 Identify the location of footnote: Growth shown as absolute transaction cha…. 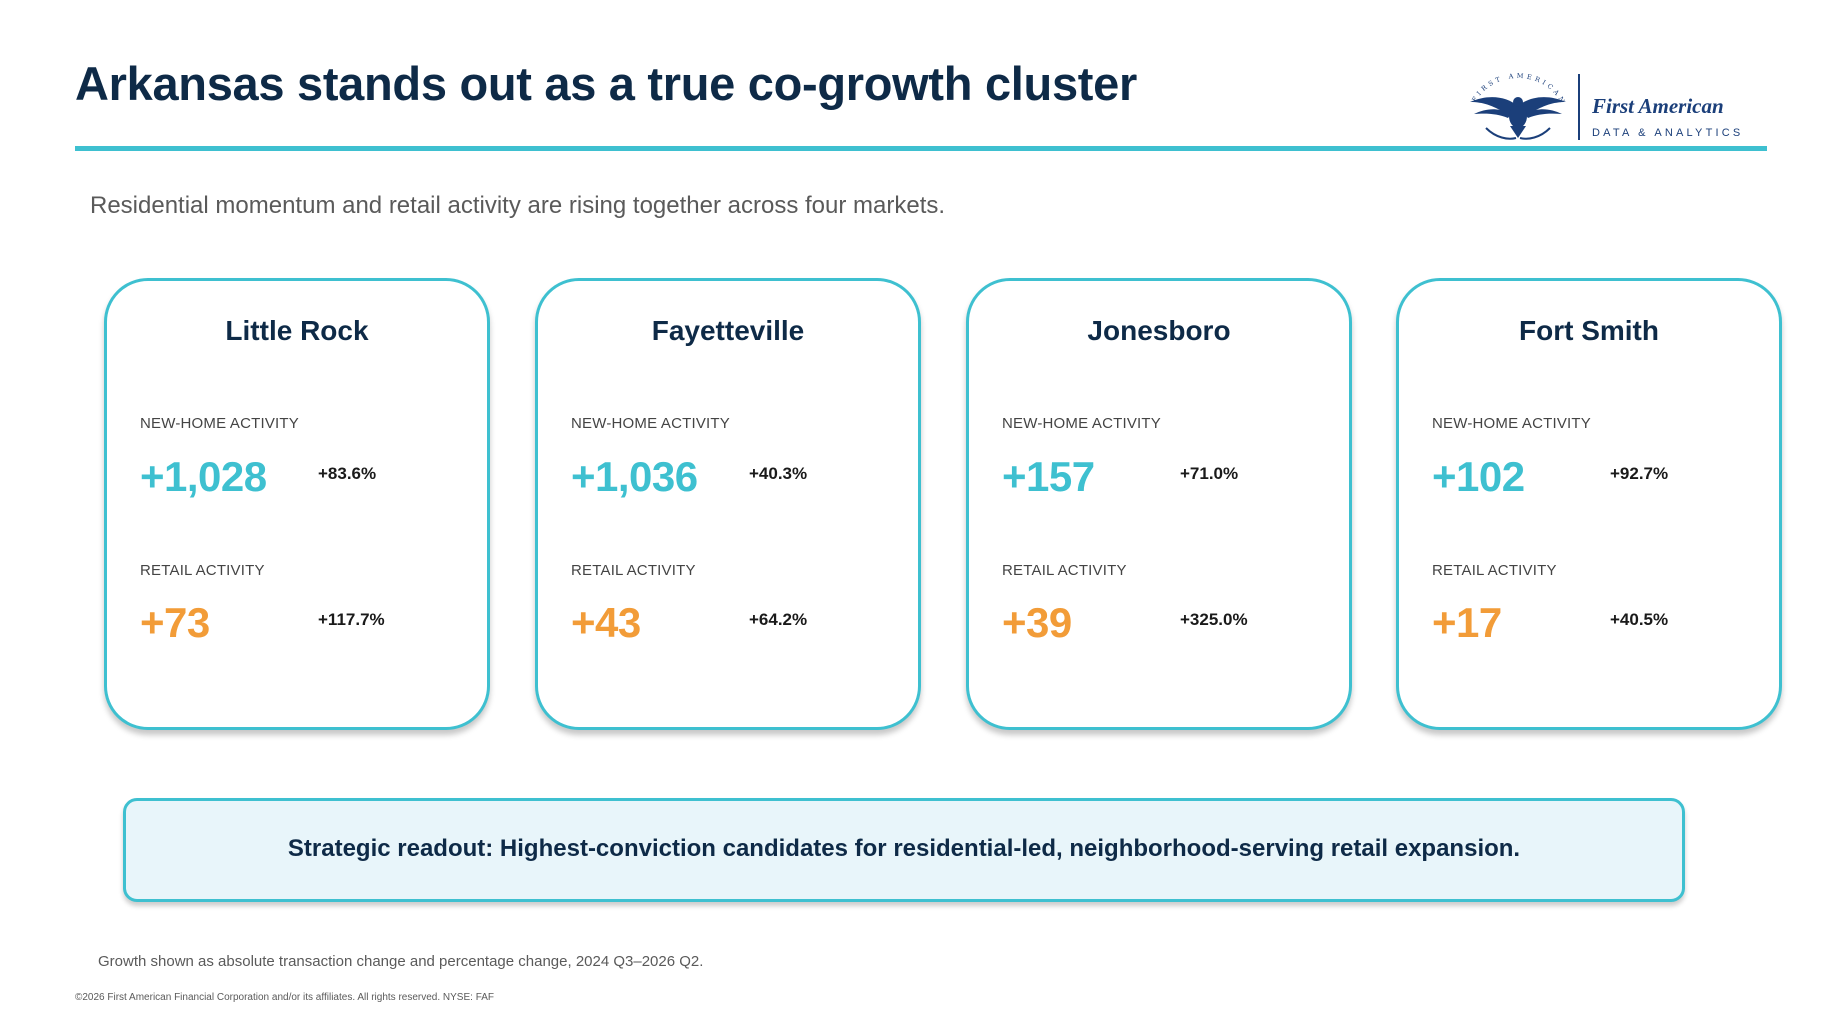
(401, 961).